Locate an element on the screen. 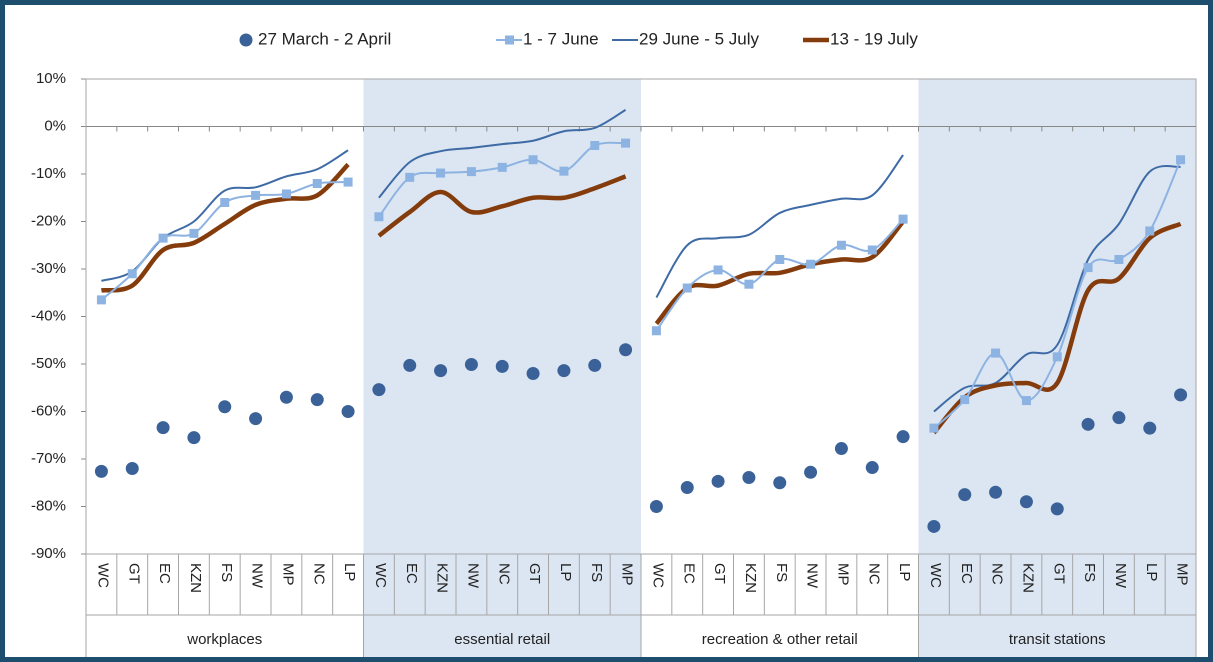  legend-label: 29 June - 5 July is located at coordinates (699, 38).